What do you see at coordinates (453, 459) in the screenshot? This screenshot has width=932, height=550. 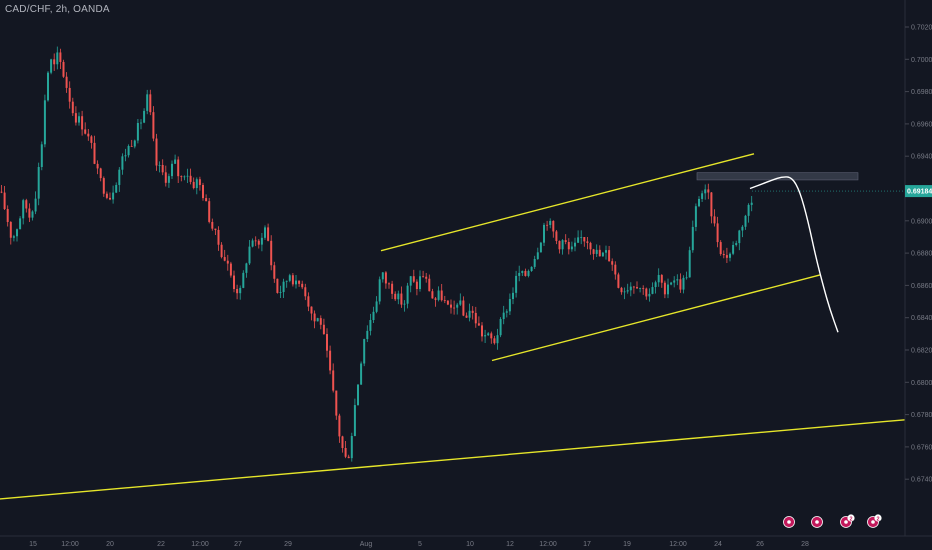 I see `trendline-long-term-support` at bounding box center [453, 459].